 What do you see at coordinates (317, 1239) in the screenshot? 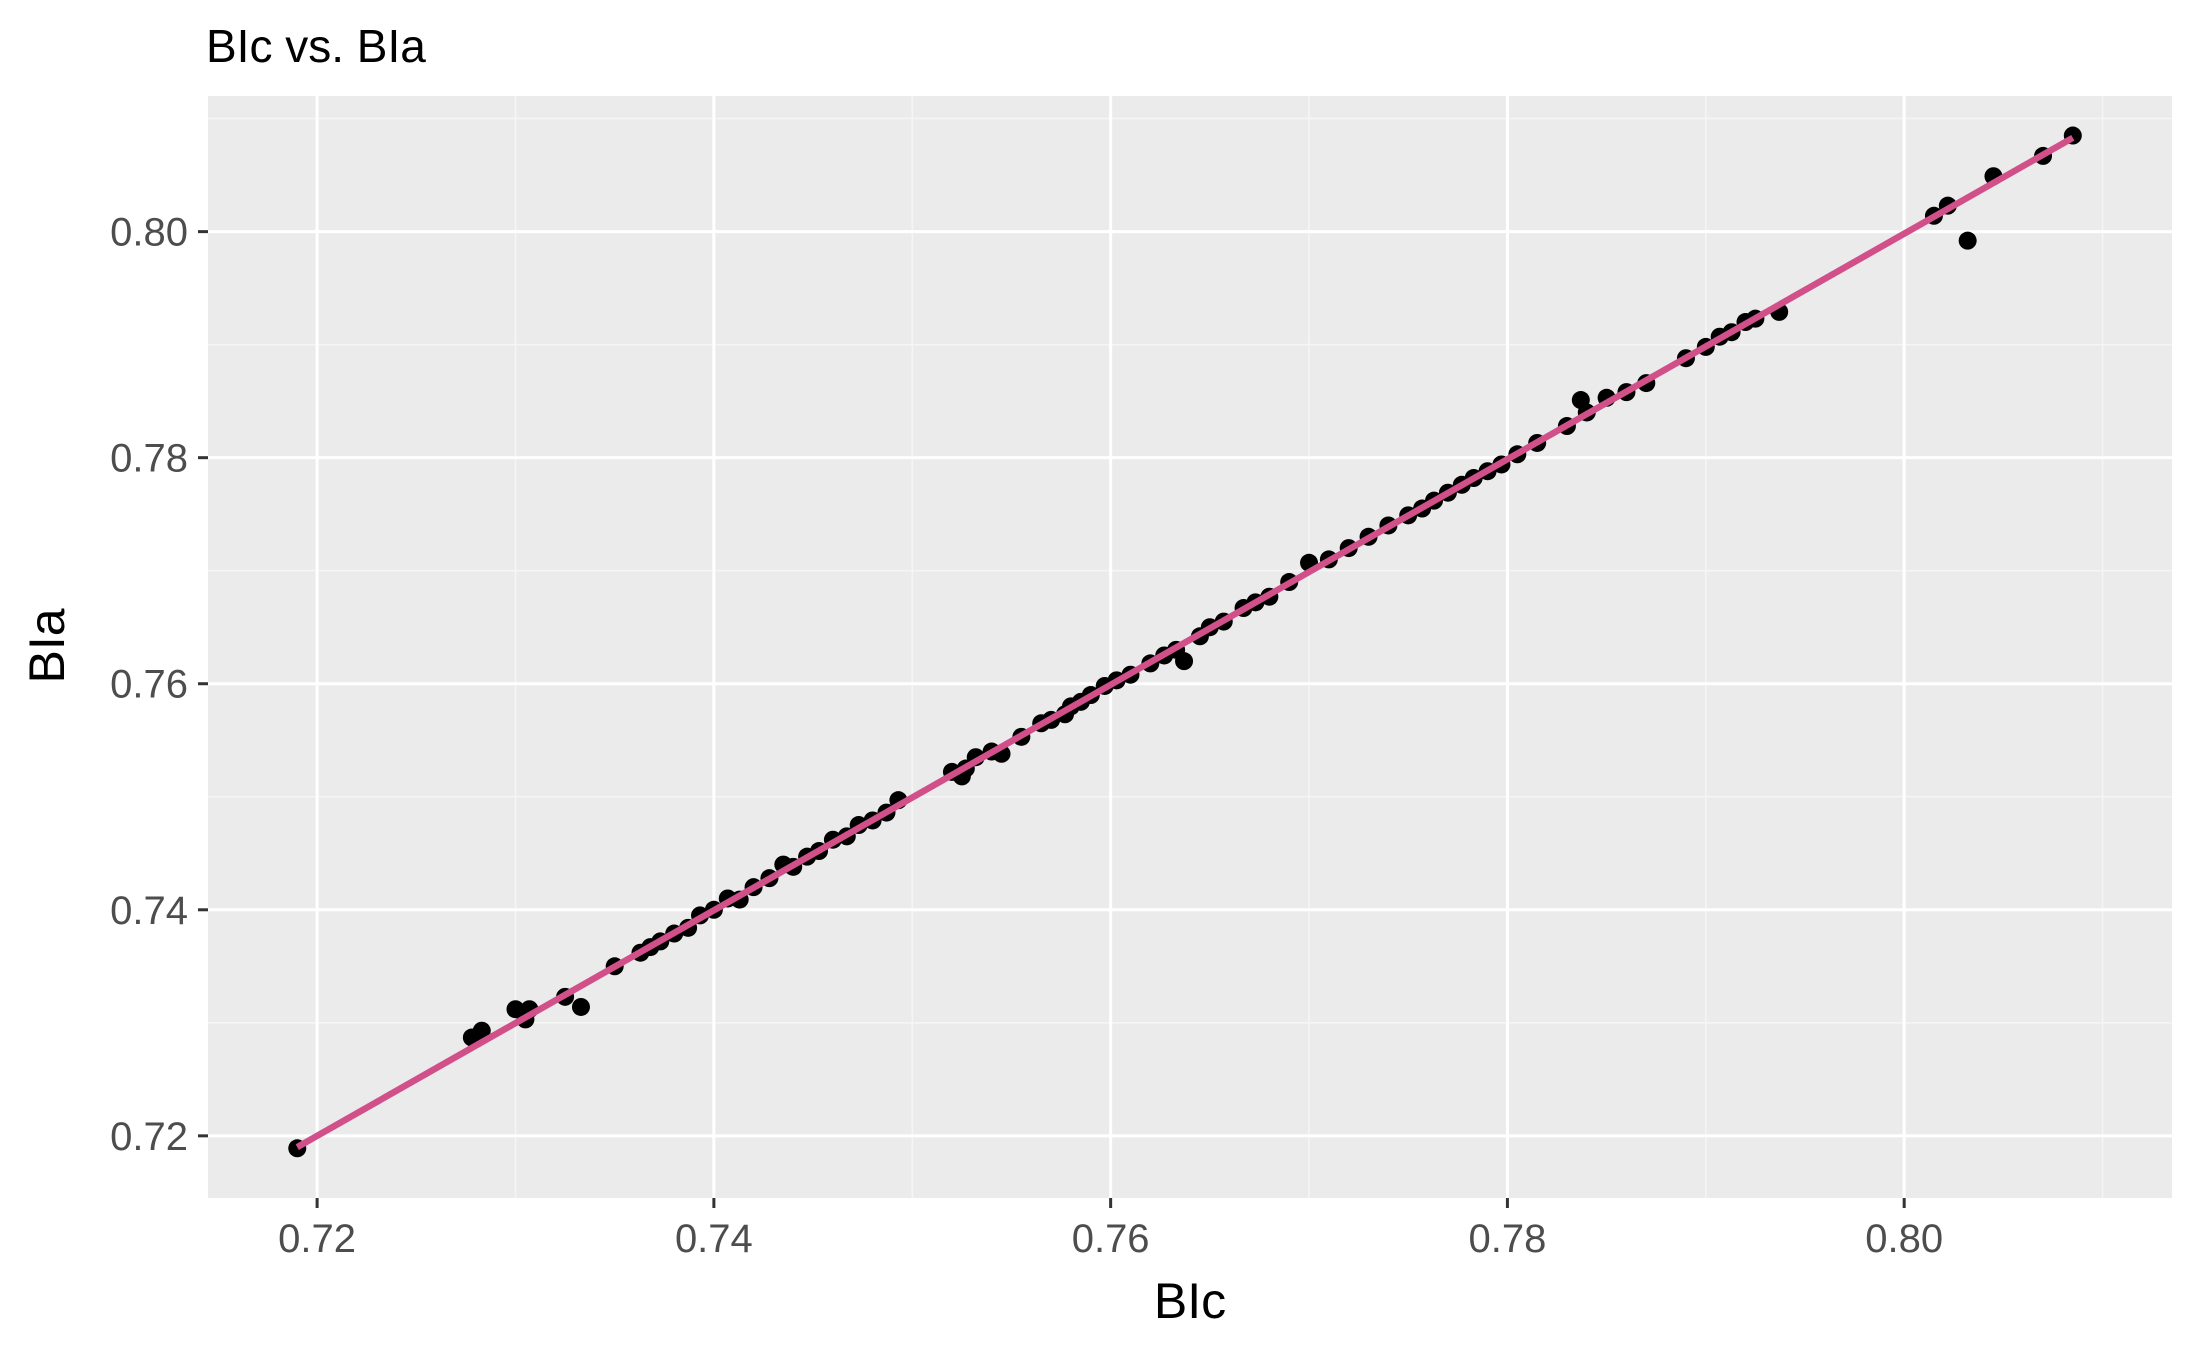
I see `x-tick-label: 0.72` at bounding box center [317, 1239].